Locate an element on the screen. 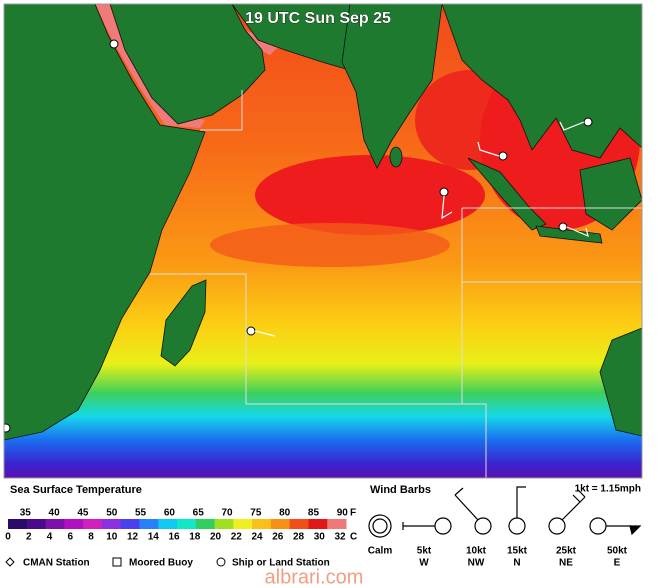 The image size is (662, 588). celsius-label: 6 is located at coordinates (70, 537).